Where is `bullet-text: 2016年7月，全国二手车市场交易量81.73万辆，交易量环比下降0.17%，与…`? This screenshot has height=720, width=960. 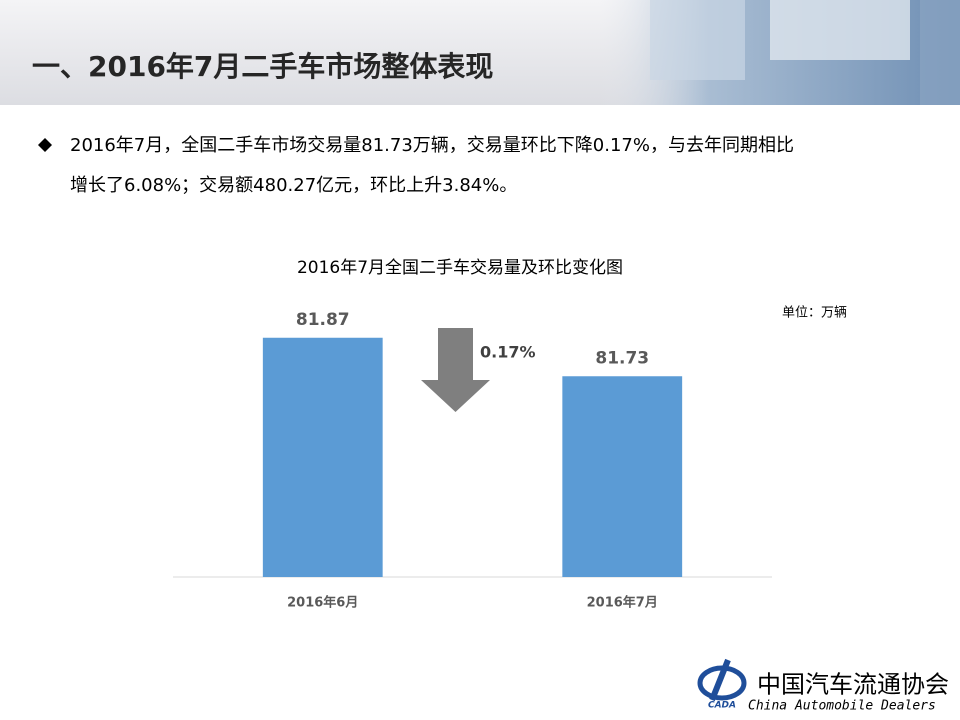
bullet-text: 2016年7月，全国二手车市场交易量81.73万辆，交易量环比下降0.17%，与… is located at coordinates (432, 145).